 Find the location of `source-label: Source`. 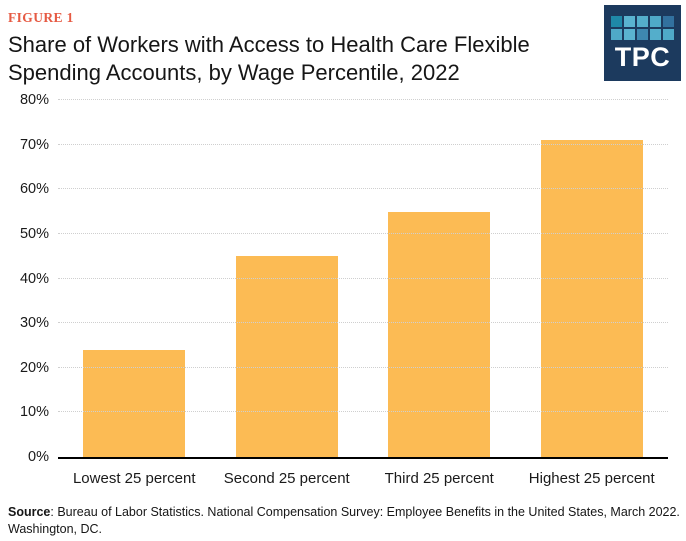

source-label: Source is located at coordinates (29, 512).